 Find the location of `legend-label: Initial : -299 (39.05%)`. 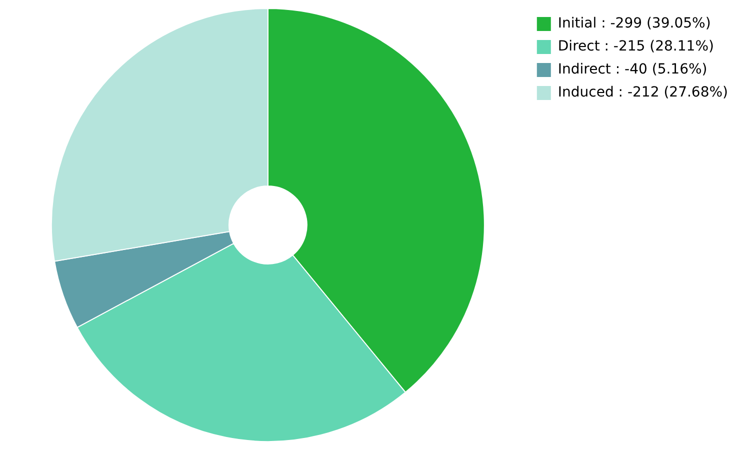

legend-label: Initial : -299 (39.05%) is located at coordinates (634, 24).